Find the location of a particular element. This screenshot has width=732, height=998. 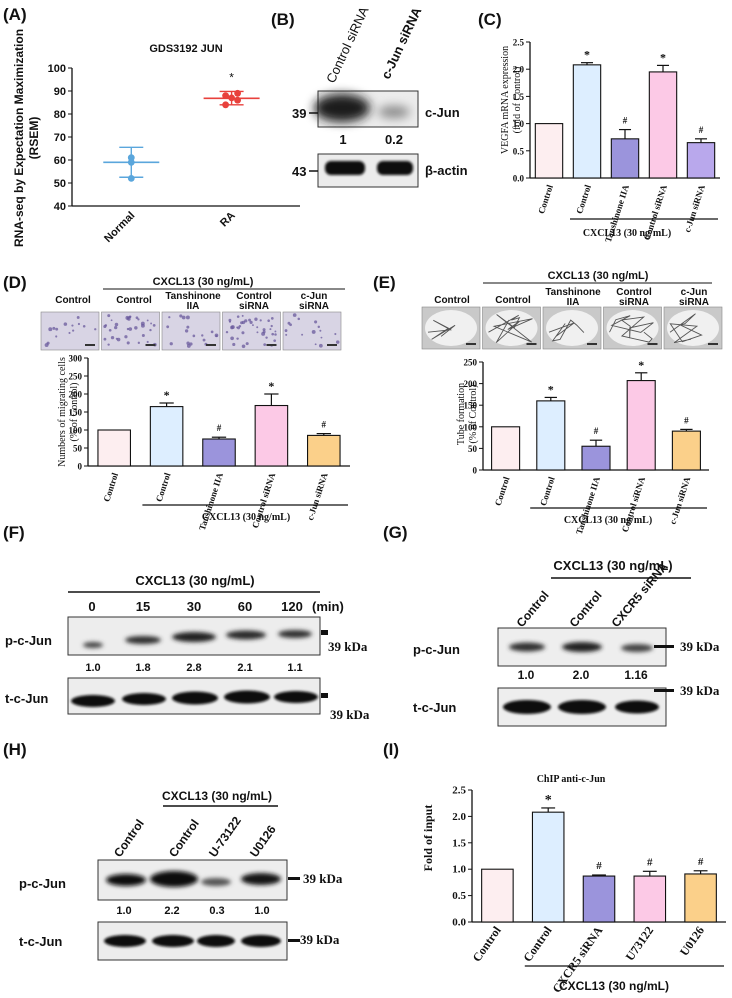

chartI-mark-1: * is located at coordinates (548, 800).